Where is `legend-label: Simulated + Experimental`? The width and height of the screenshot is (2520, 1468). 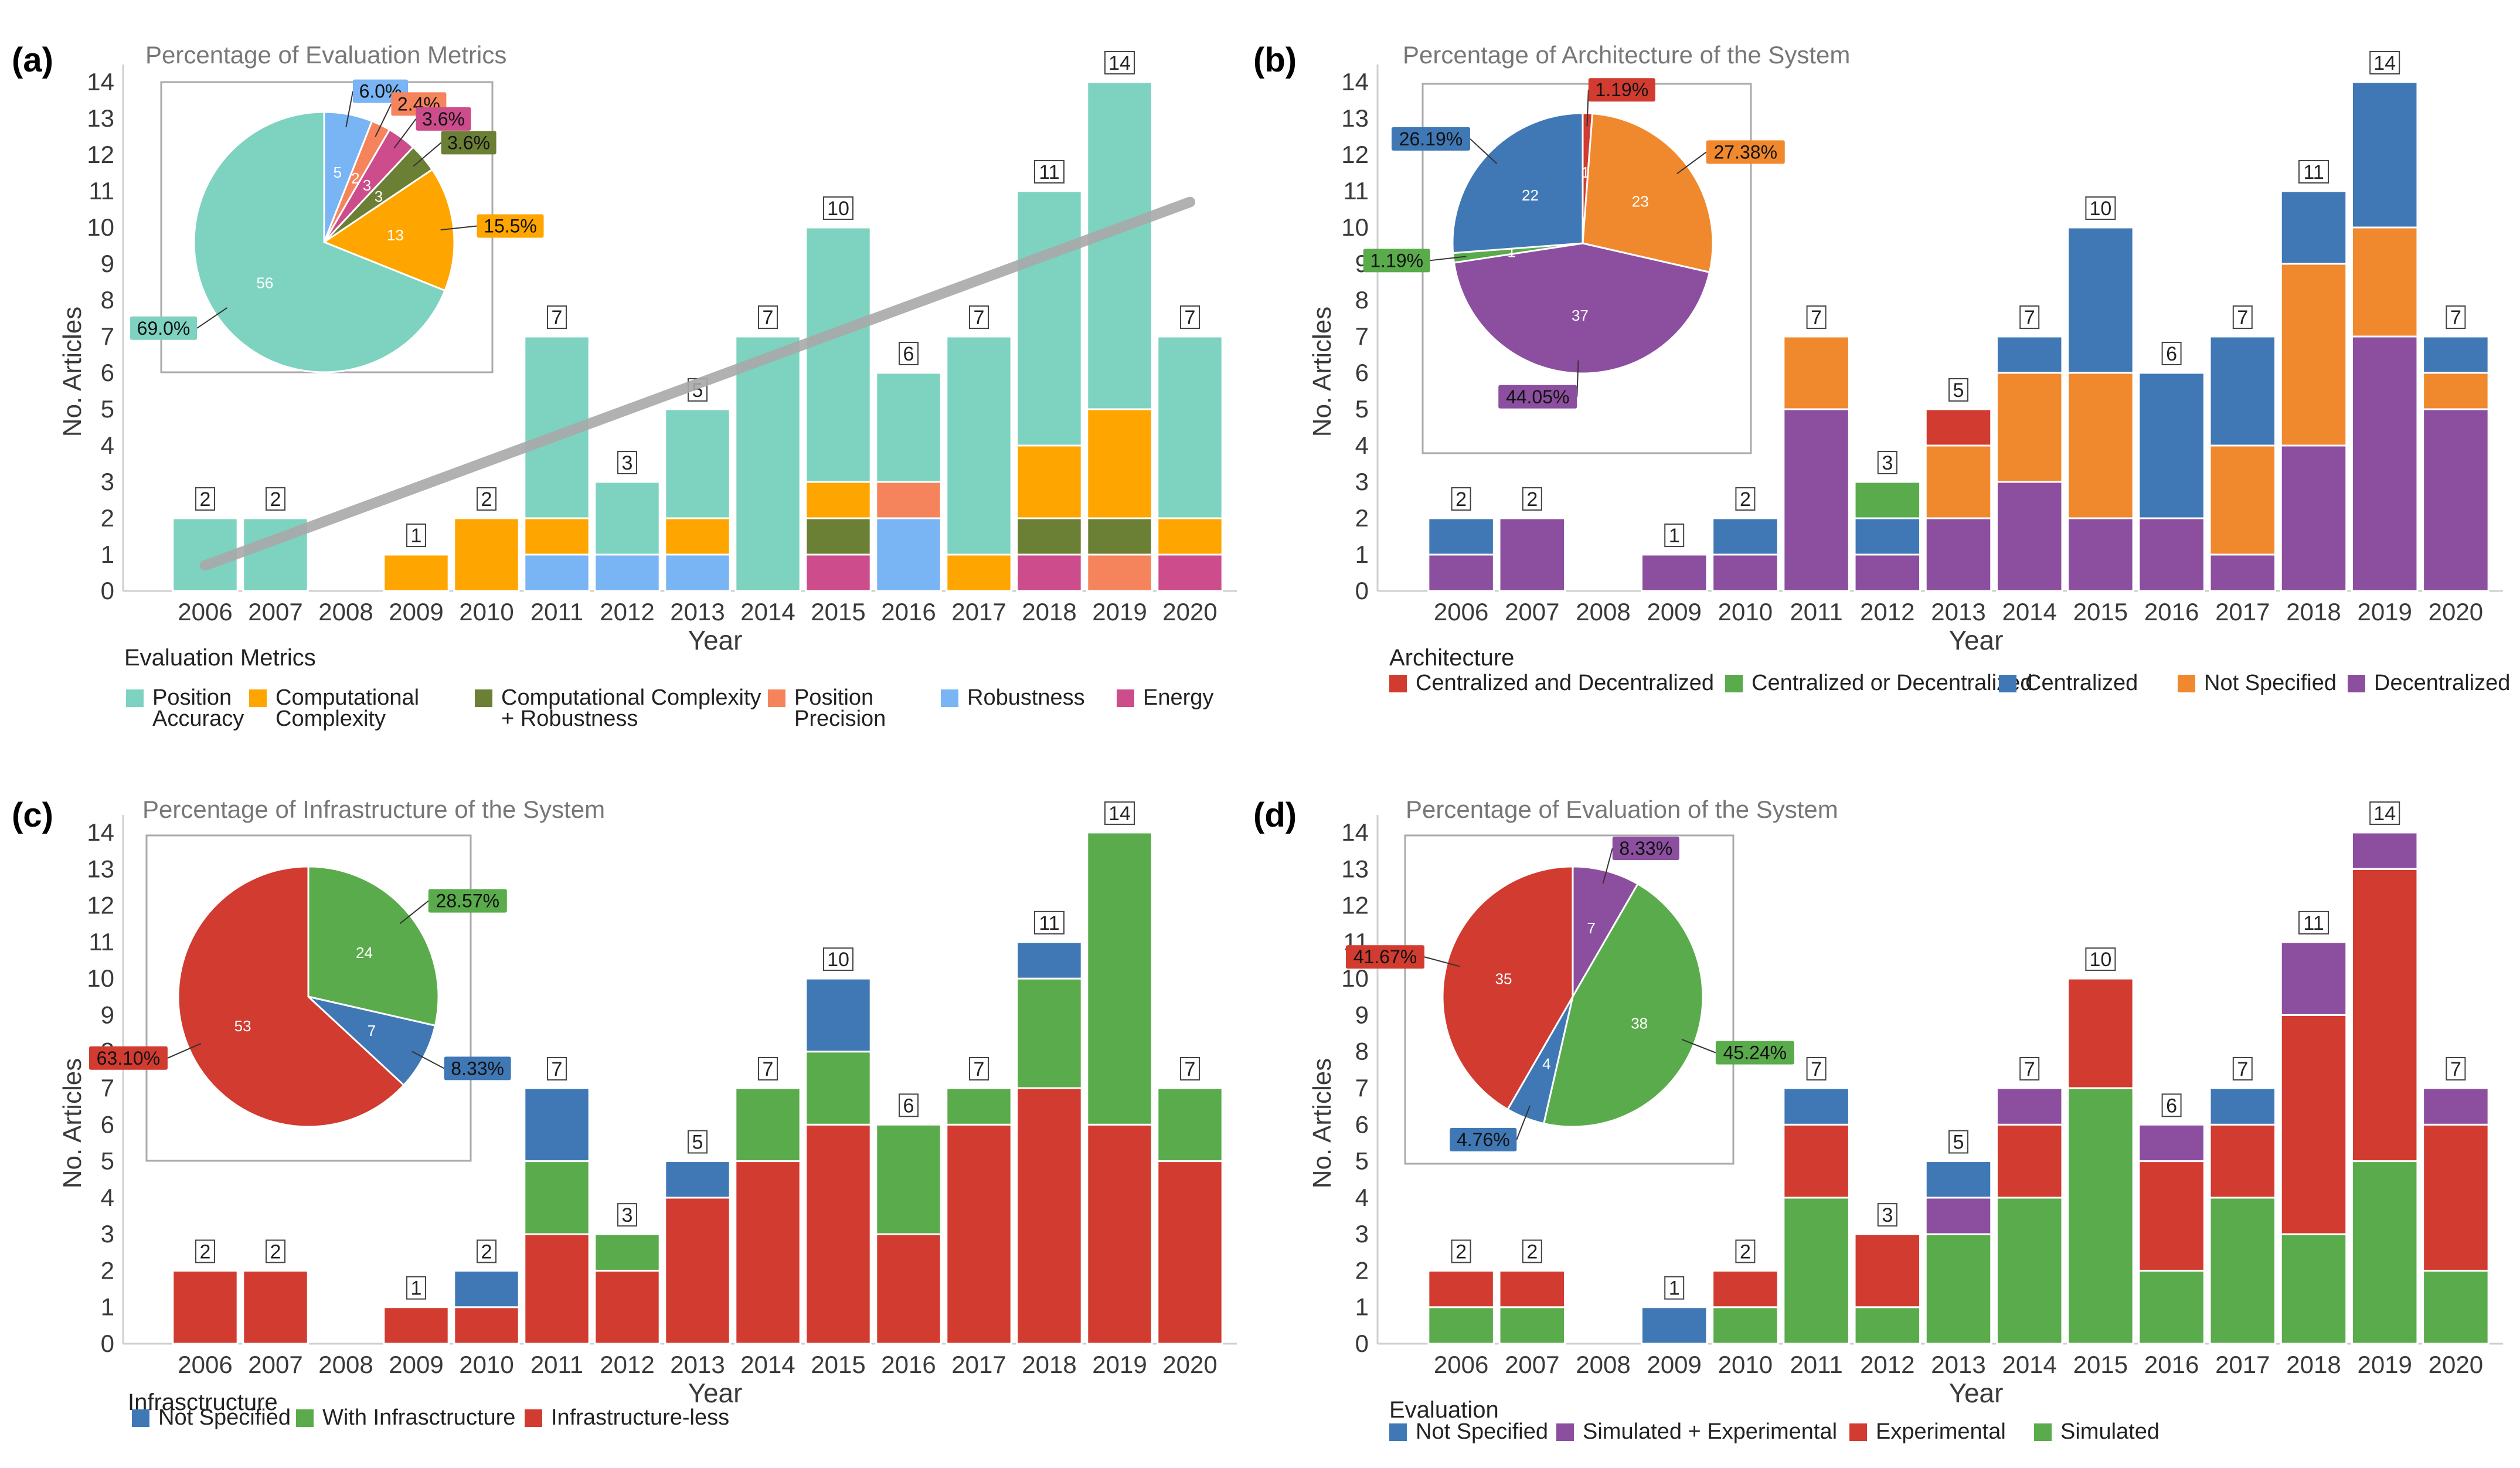
legend-label: Simulated + Experimental is located at coordinates (1710, 1431).